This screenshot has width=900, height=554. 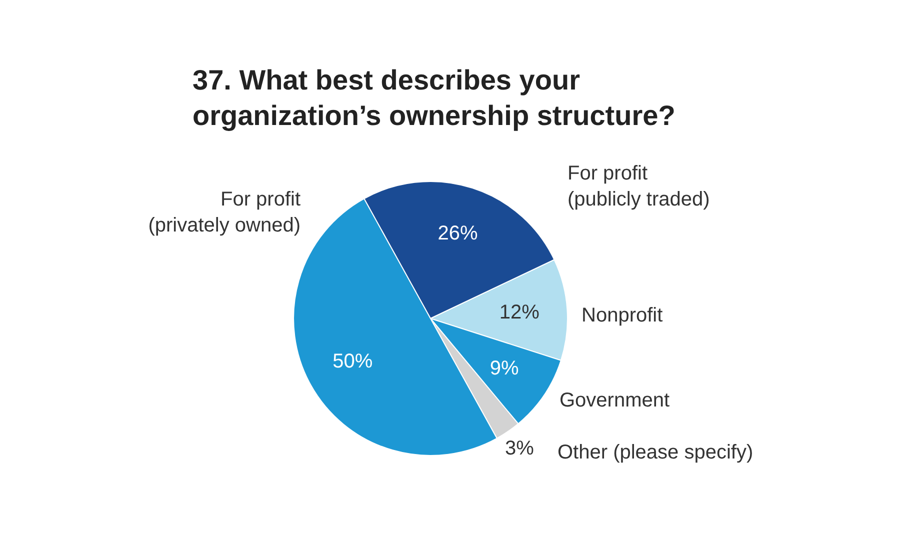 I want to click on slice-label: For profit (publicly traded), so click(x=639, y=186).